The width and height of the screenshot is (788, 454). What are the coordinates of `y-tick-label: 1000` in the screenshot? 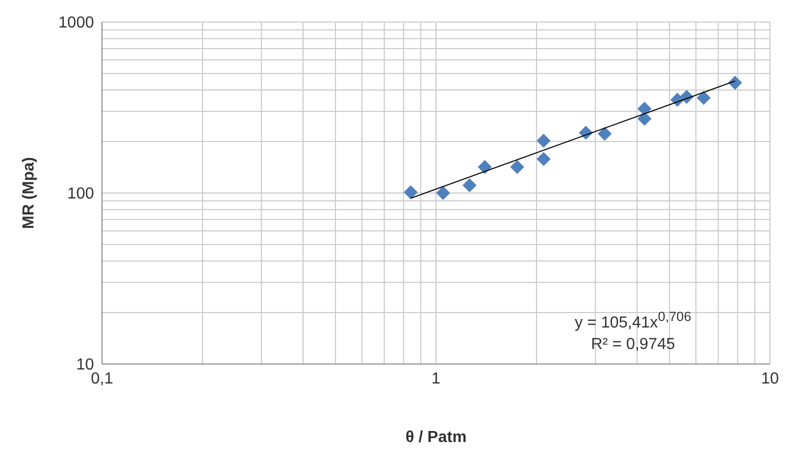 It's located at (76, 23).